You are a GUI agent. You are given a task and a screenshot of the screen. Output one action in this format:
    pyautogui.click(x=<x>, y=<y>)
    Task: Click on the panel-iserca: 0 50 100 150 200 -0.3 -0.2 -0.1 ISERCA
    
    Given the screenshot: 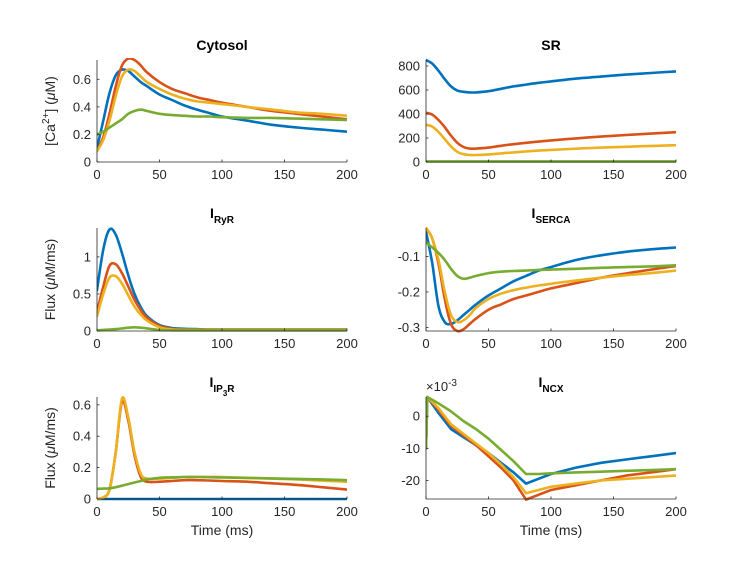 What is the action you would take?
    pyautogui.click(x=542, y=278)
    